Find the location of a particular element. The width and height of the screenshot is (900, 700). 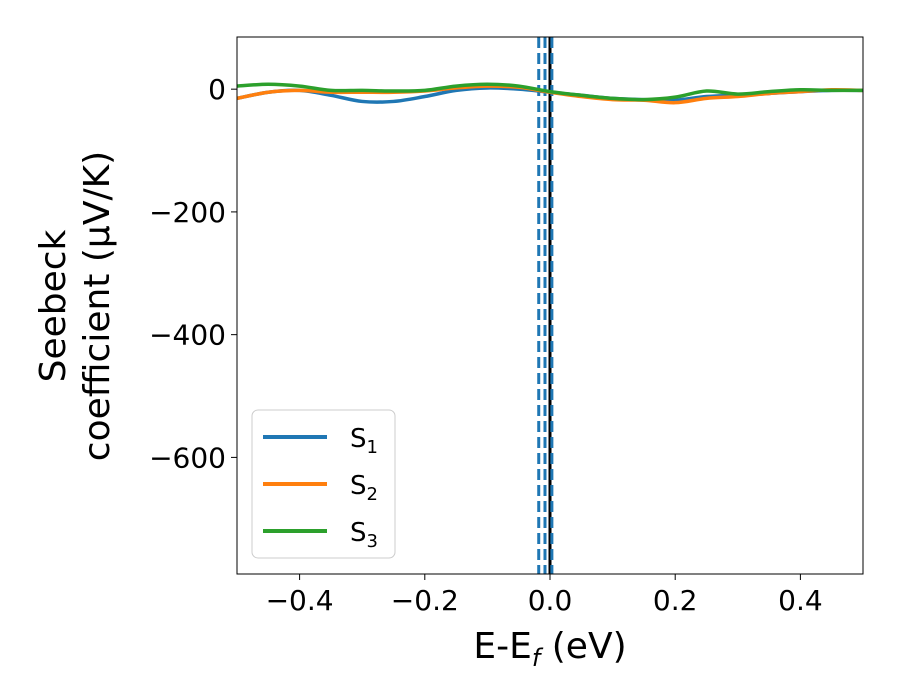

x-tick-label: −0.4 is located at coordinates (300, 600).